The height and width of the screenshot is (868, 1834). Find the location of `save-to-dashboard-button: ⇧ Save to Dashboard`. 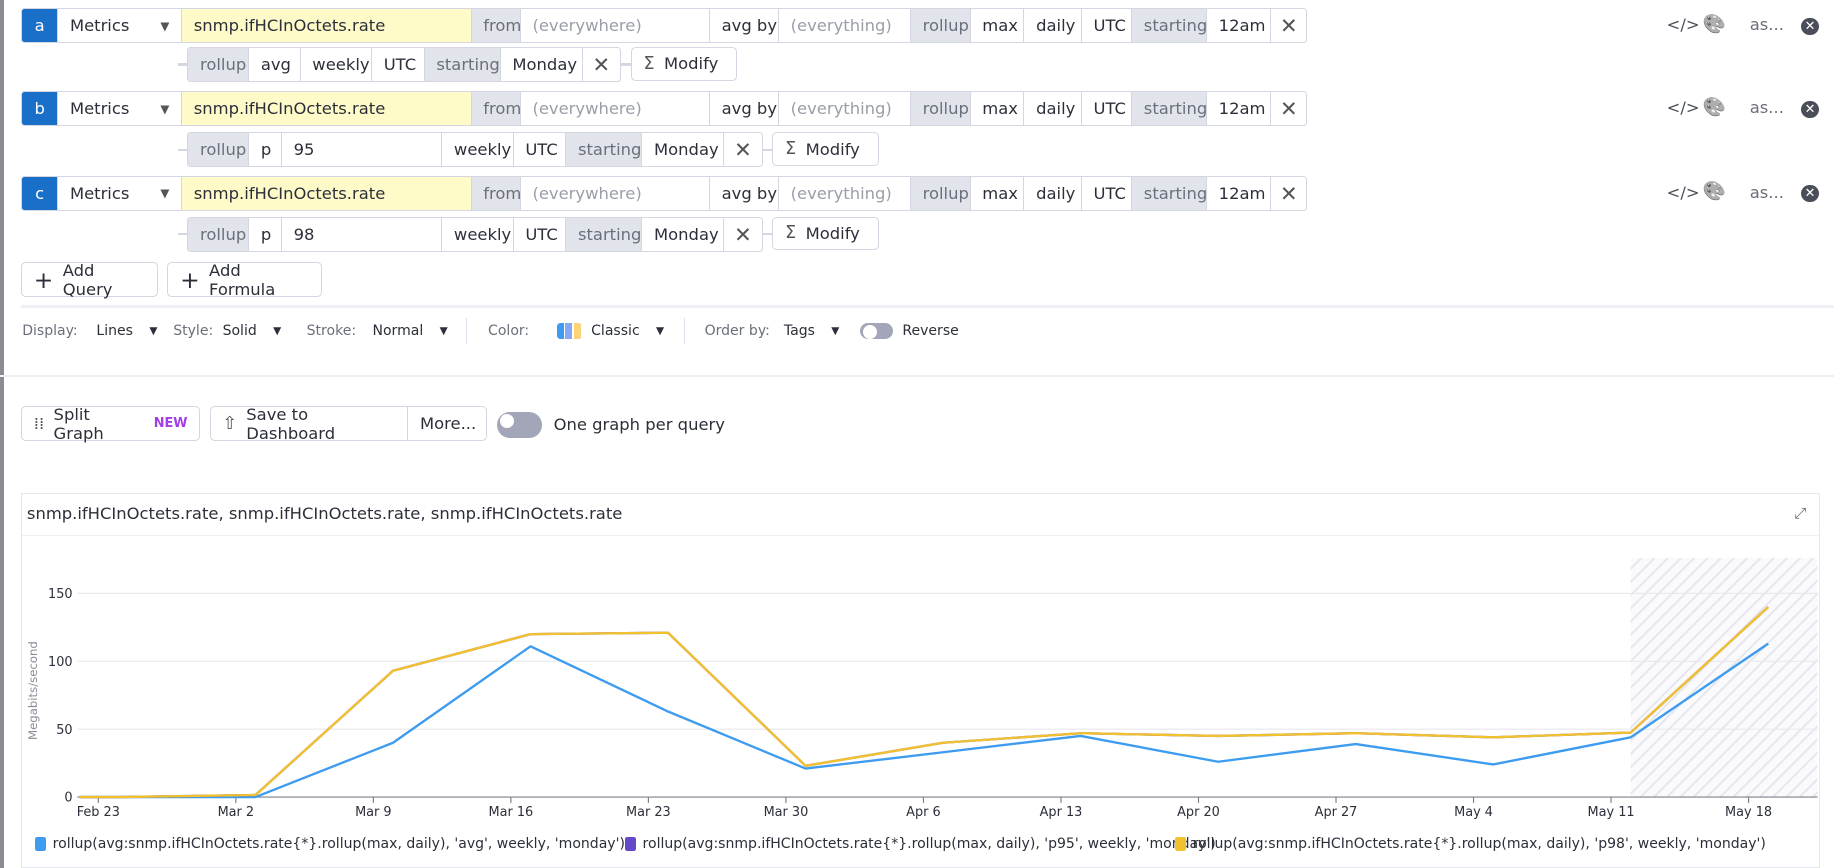

save-to-dashboard-button: ⇧ Save to Dashboard is located at coordinates (309, 424).